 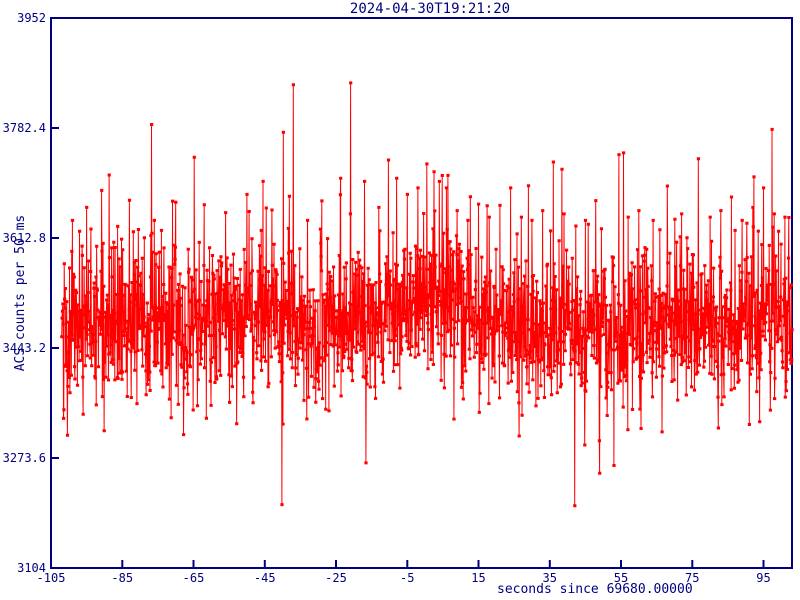 What do you see at coordinates (20, 293) in the screenshot?
I see `y-axis-label: ACS counts per 50 ms` at bounding box center [20, 293].